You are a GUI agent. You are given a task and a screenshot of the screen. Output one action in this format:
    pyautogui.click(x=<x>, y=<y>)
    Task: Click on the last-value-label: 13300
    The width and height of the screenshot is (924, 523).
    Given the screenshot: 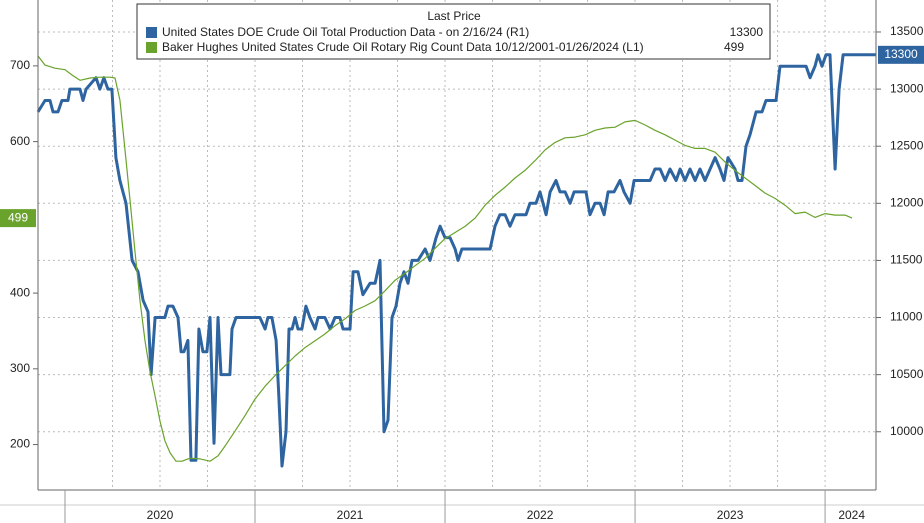 What is the action you would take?
    pyautogui.click(x=901, y=54)
    